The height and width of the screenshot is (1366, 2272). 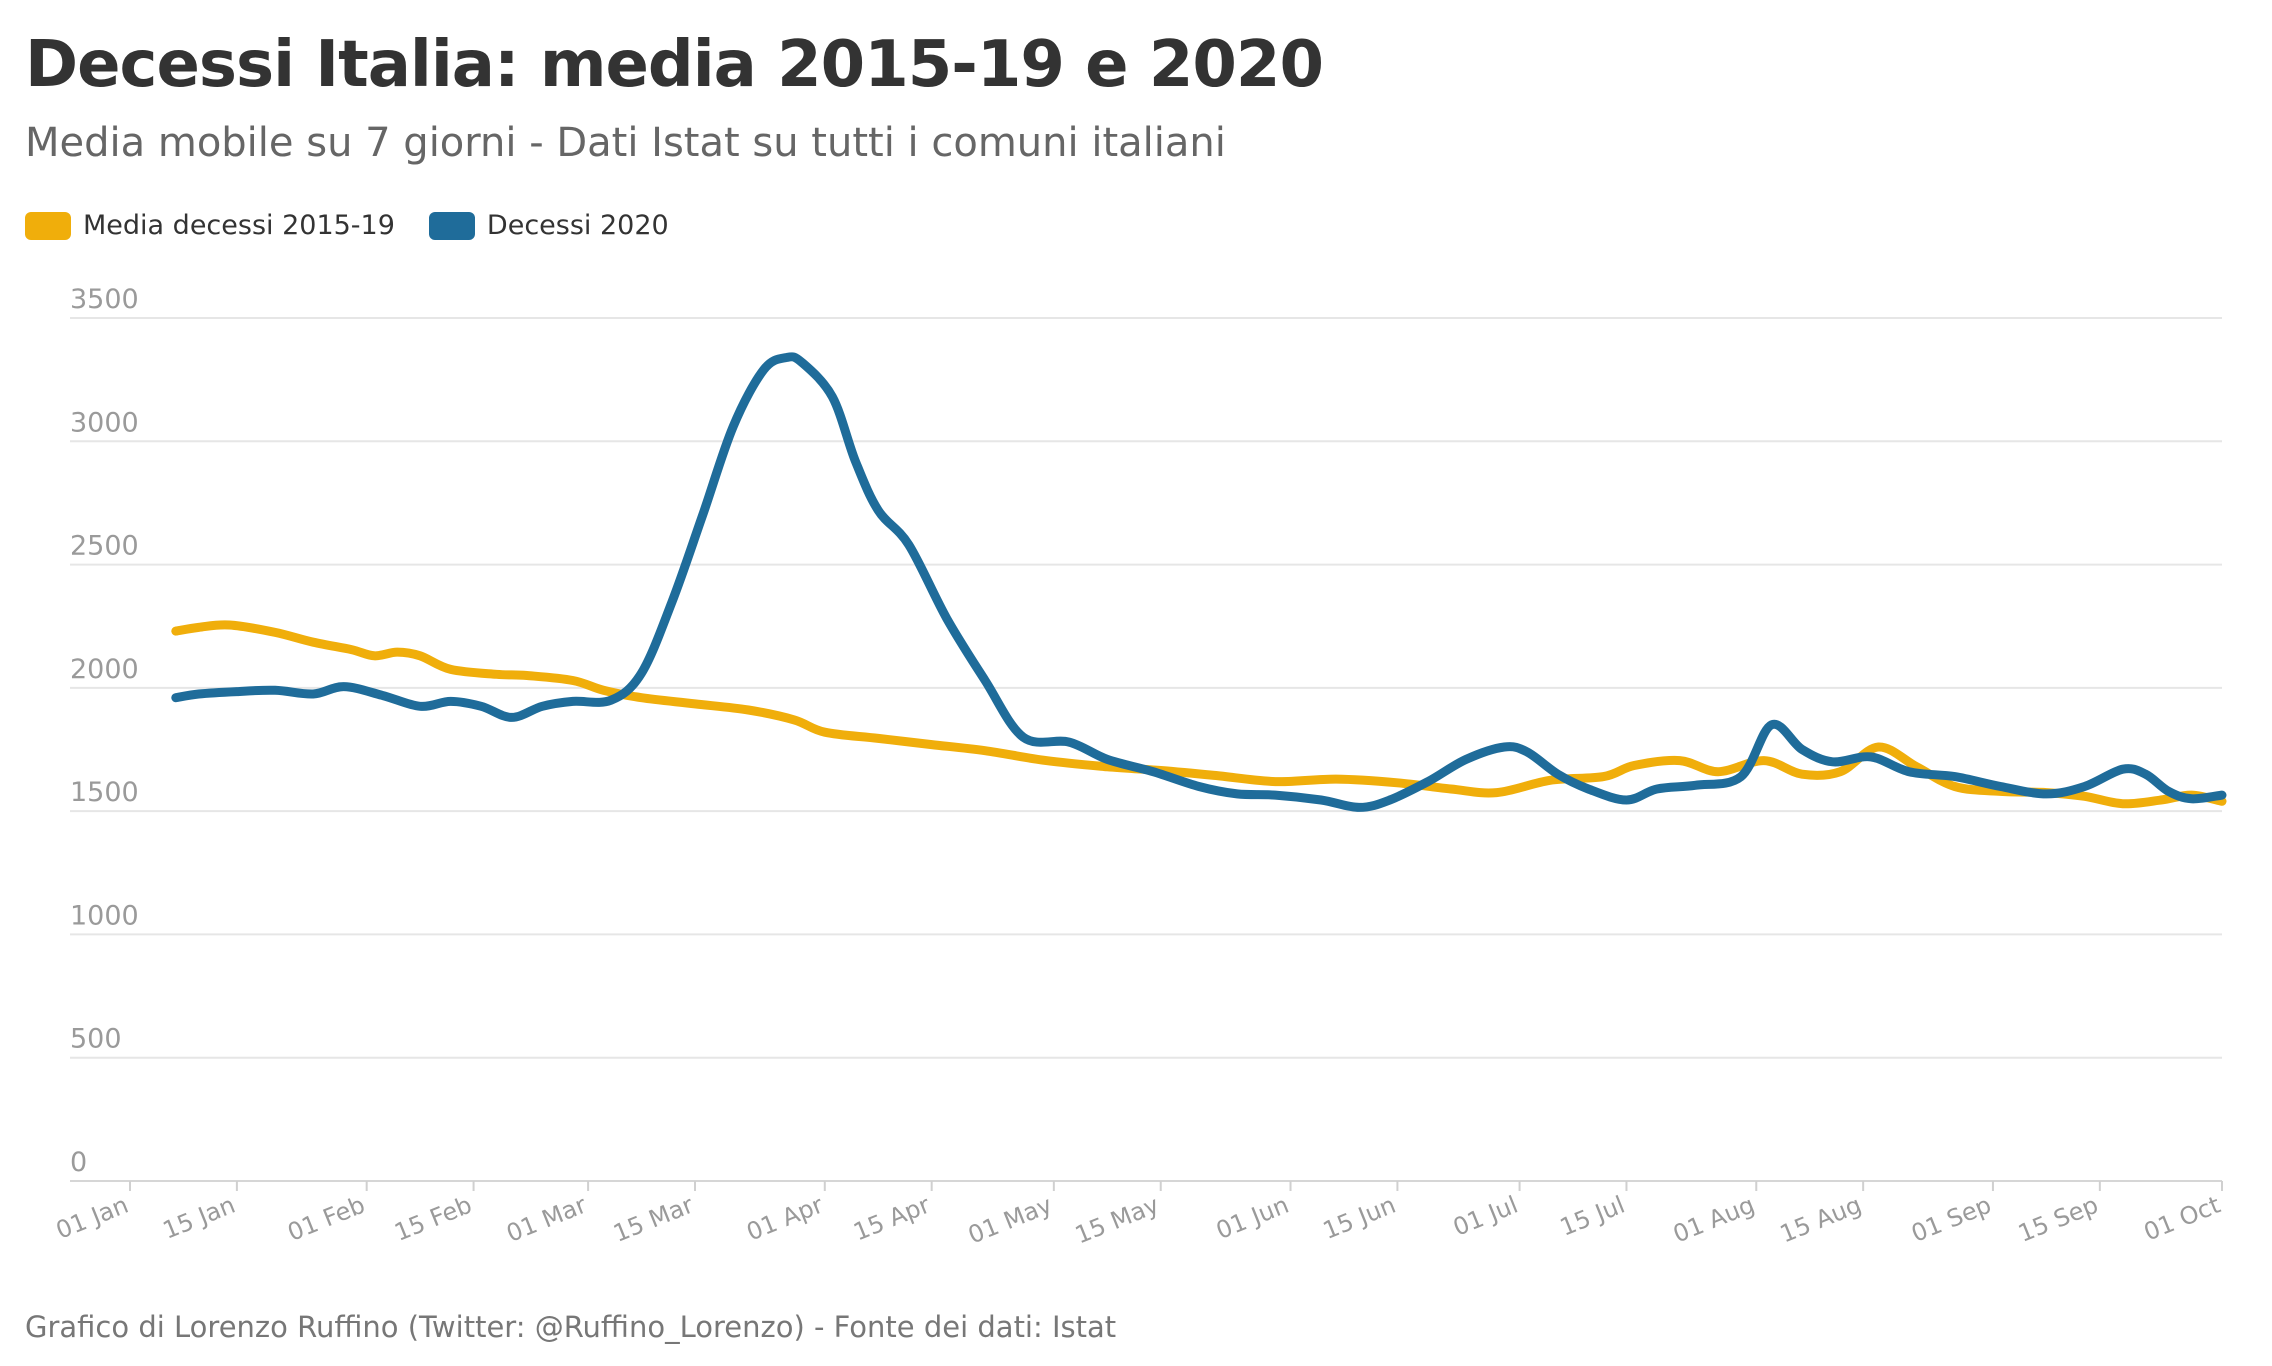 I want to click on y-tick-label-1500: 1500, so click(x=104, y=792).